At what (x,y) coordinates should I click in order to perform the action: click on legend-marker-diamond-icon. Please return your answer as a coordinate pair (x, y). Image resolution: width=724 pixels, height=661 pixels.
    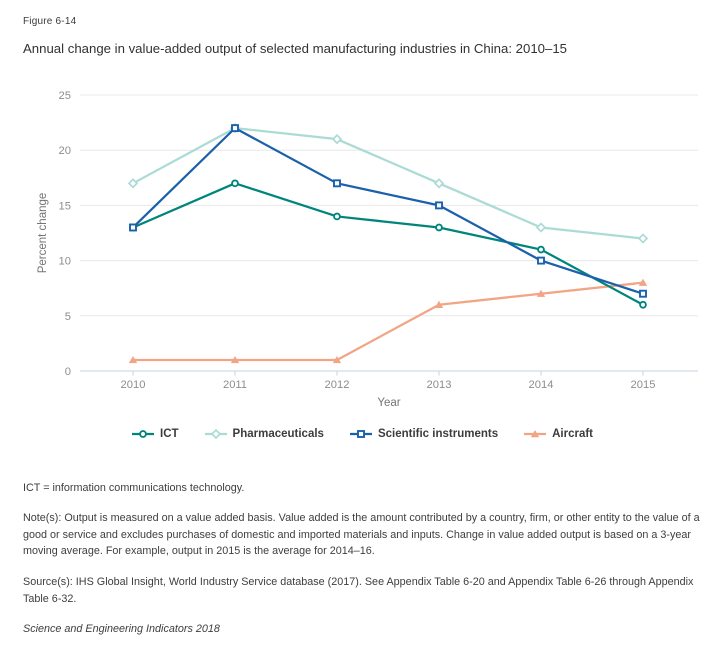
    Looking at the image, I should click on (215, 434).